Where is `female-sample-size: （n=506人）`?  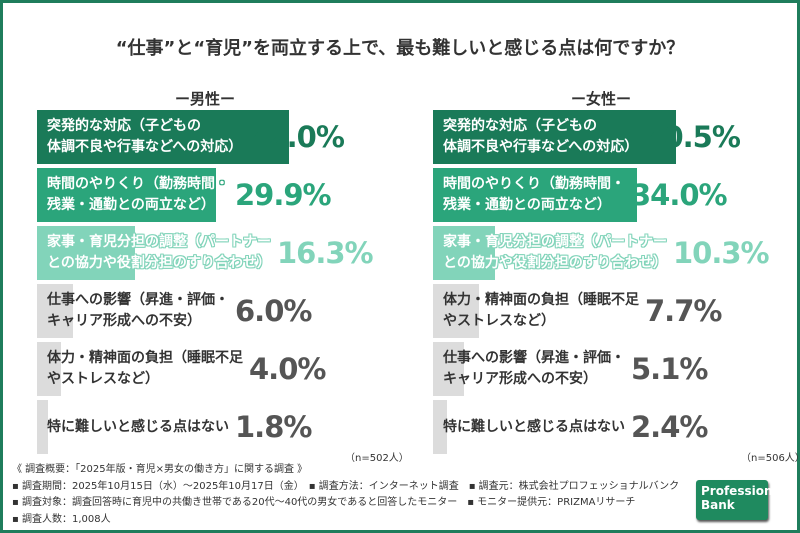
female-sample-size: （n=506人） is located at coordinates (770, 458).